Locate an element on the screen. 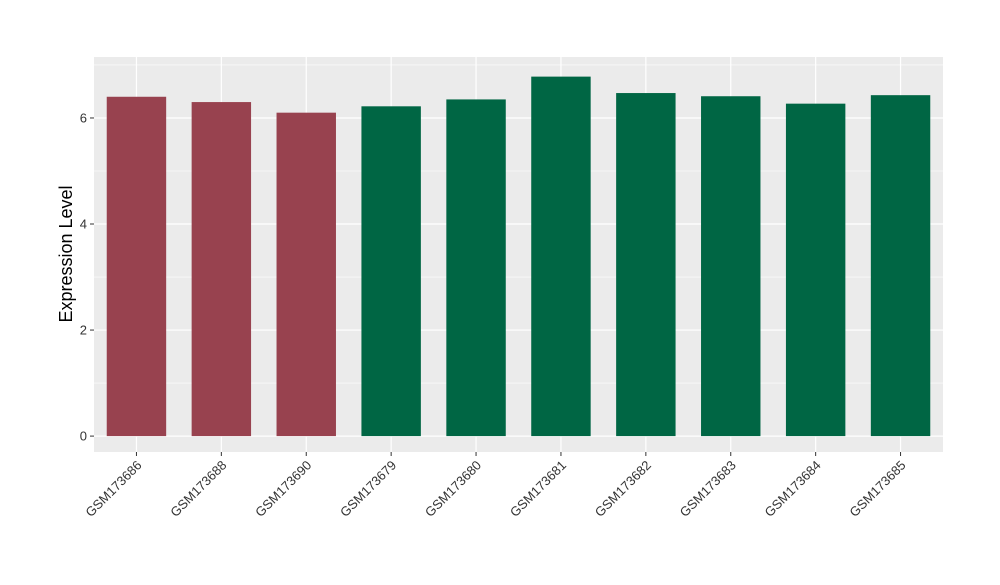  x-tick-label: GSM173688 is located at coordinates (198, 489).